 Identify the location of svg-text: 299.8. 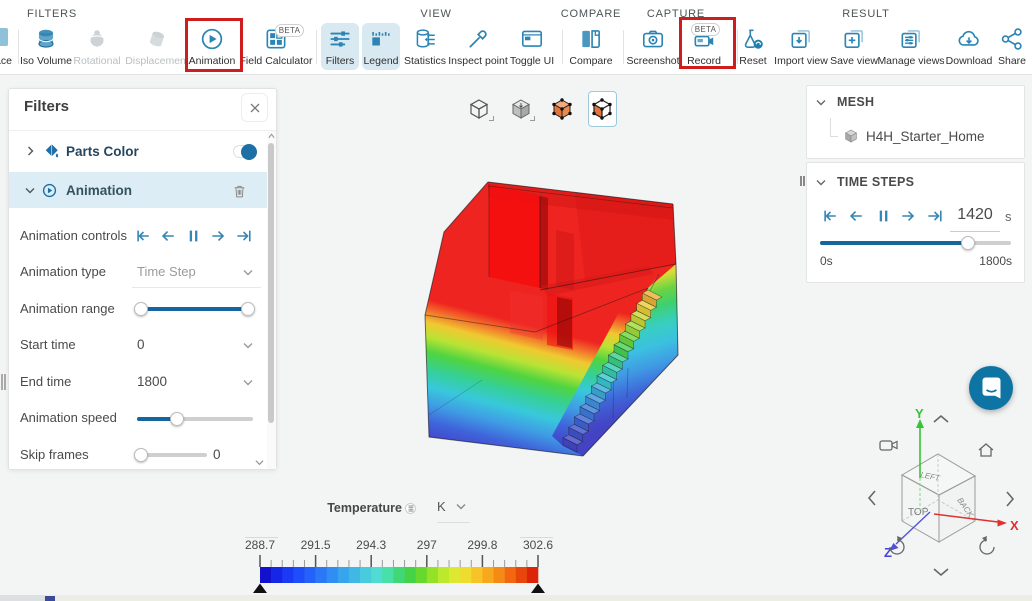
(482, 545).